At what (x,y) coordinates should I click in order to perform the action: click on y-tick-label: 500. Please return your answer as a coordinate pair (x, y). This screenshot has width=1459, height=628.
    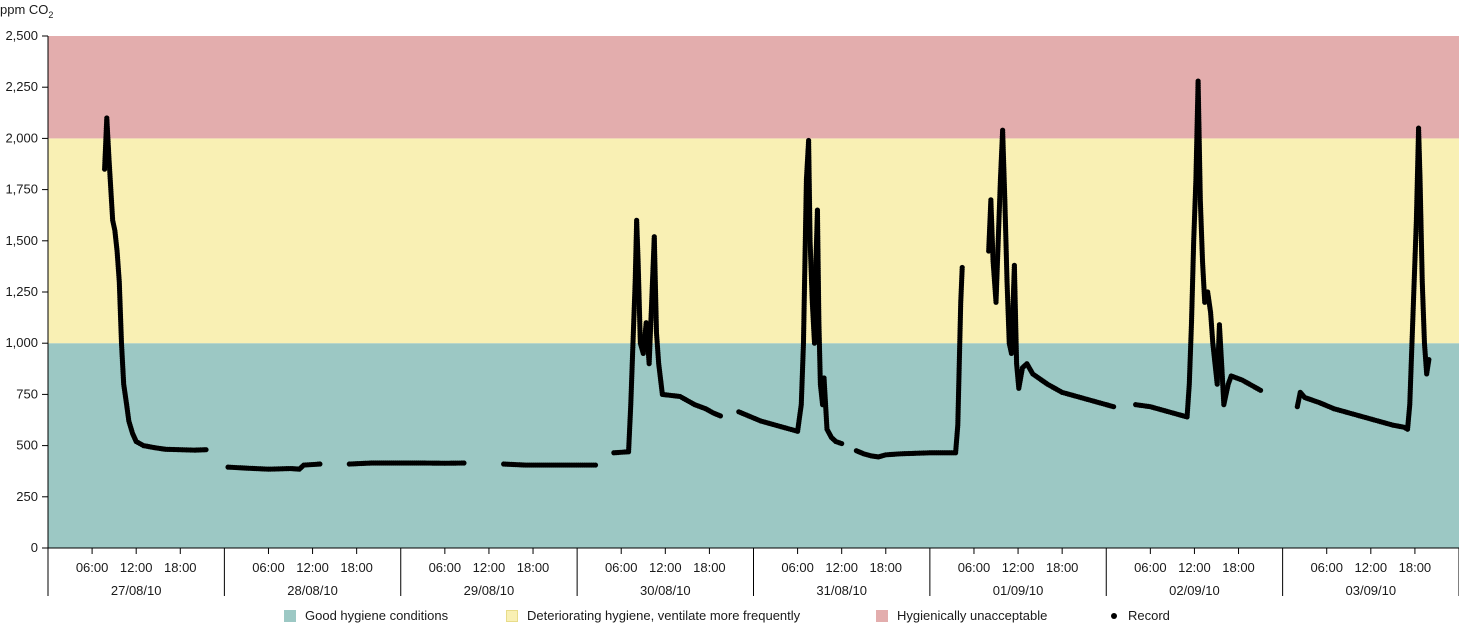
    Looking at the image, I should click on (27, 445).